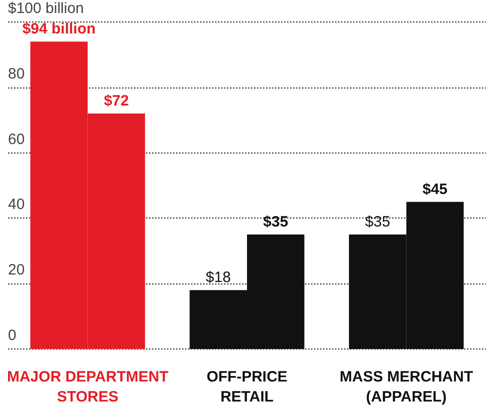 The image size is (494, 407). What do you see at coordinates (12, 335) in the screenshot?
I see `y-tick-label: 0` at bounding box center [12, 335].